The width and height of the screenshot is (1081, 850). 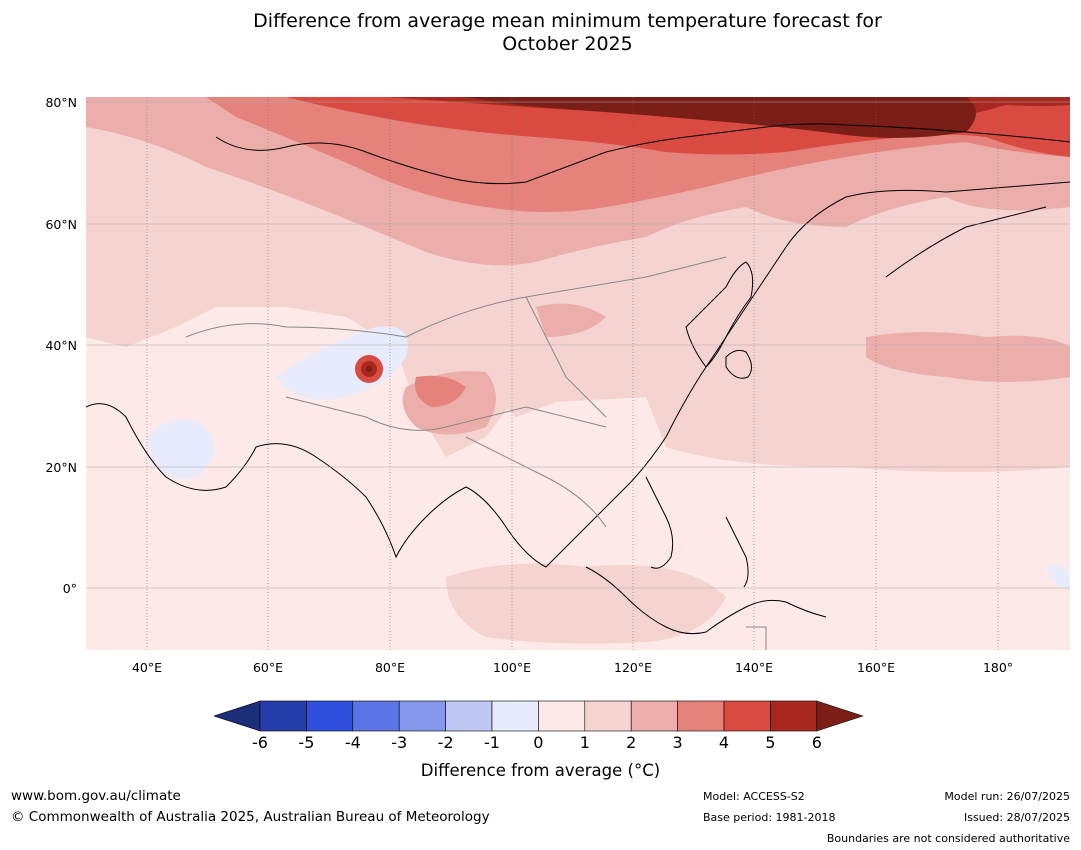 What do you see at coordinates (237, 716) in the screenshot?
I see `colorbar-extend-low` at bounding box center [237, 716].